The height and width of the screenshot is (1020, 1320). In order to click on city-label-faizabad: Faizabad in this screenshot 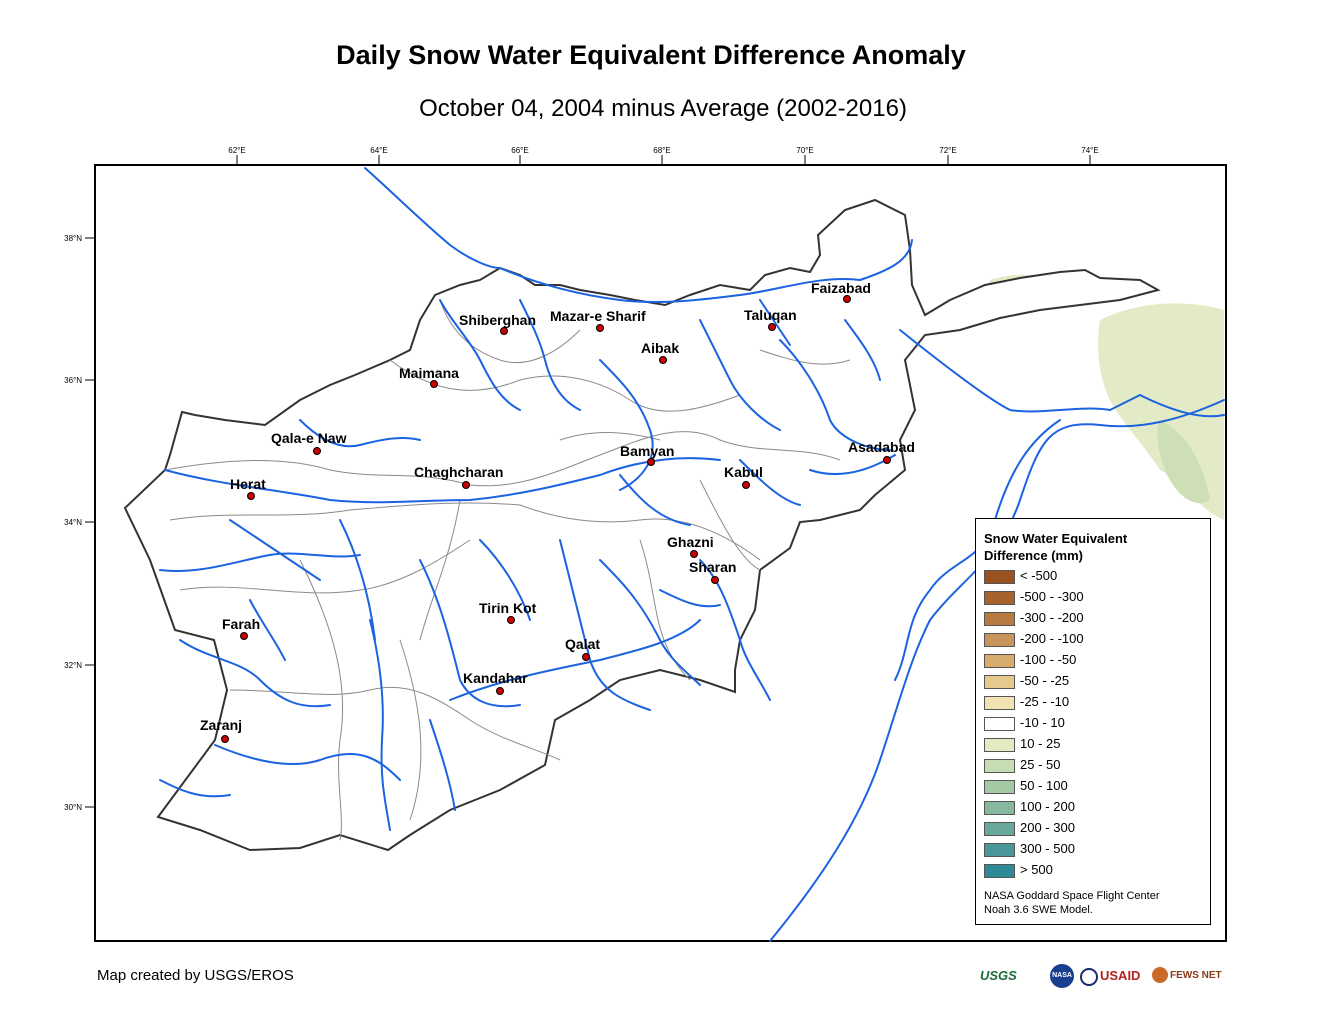, I will do `click(841, 288)`.